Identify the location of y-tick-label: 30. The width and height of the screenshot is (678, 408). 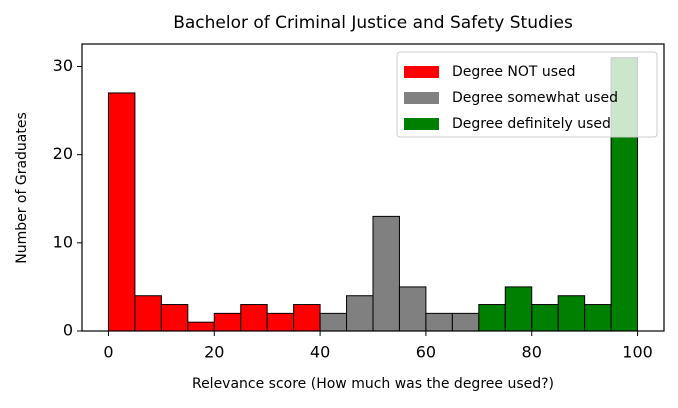
(63, 65).